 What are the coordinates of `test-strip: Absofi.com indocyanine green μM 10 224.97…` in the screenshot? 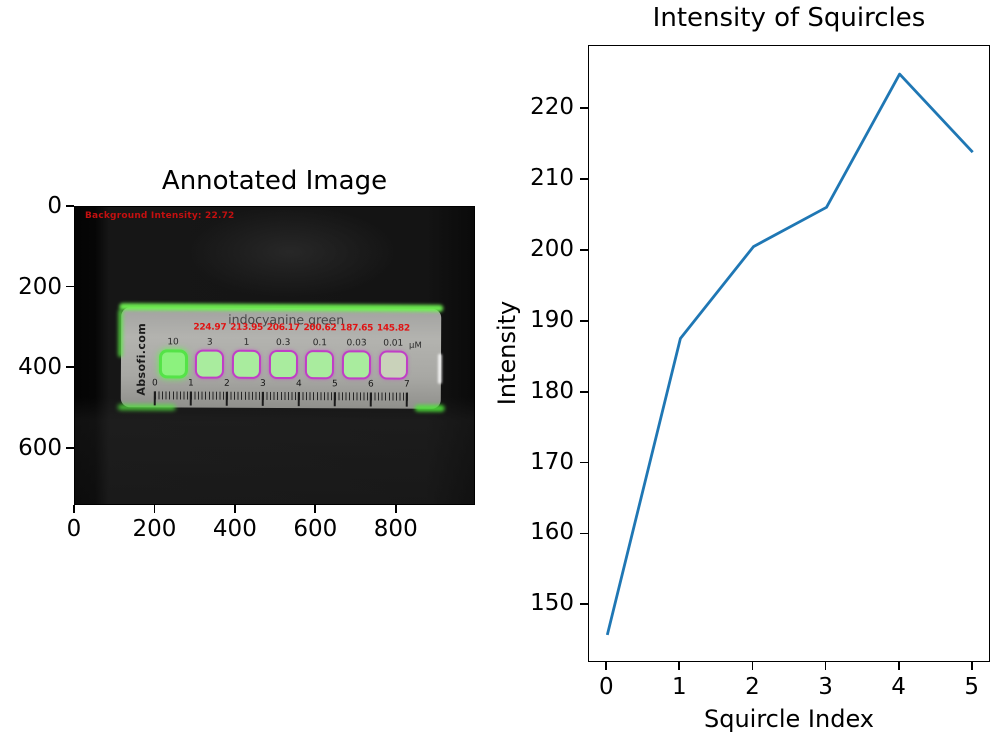 It's located at (281, 357).